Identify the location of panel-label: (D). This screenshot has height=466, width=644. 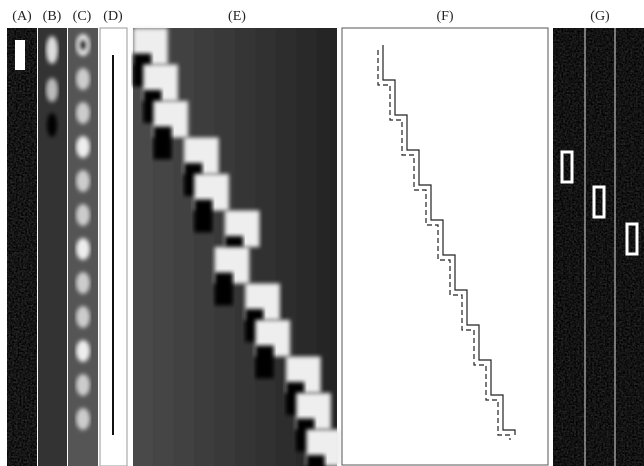
(113, 16).